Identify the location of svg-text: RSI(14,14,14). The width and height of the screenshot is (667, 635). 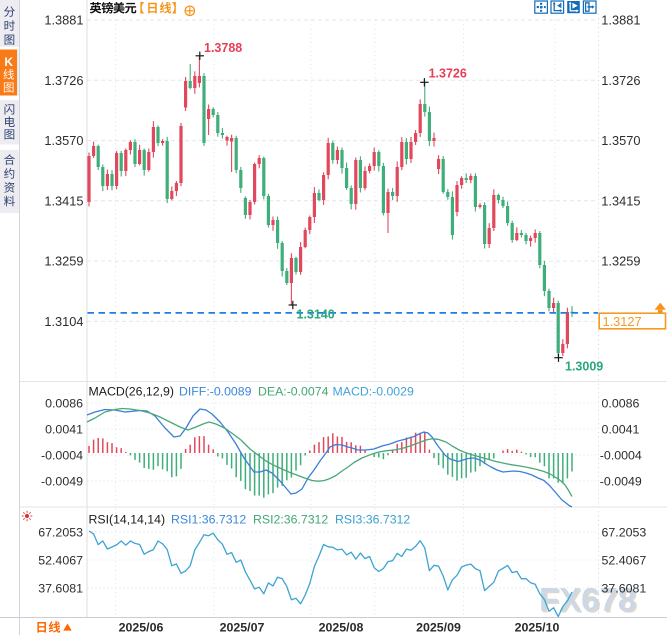
(127, 520).